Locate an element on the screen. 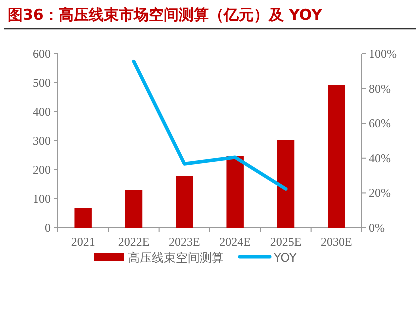 The height and width of the screenshot is (320, 420). y2-tick-label: 40% is located at coordinates (380, 158).